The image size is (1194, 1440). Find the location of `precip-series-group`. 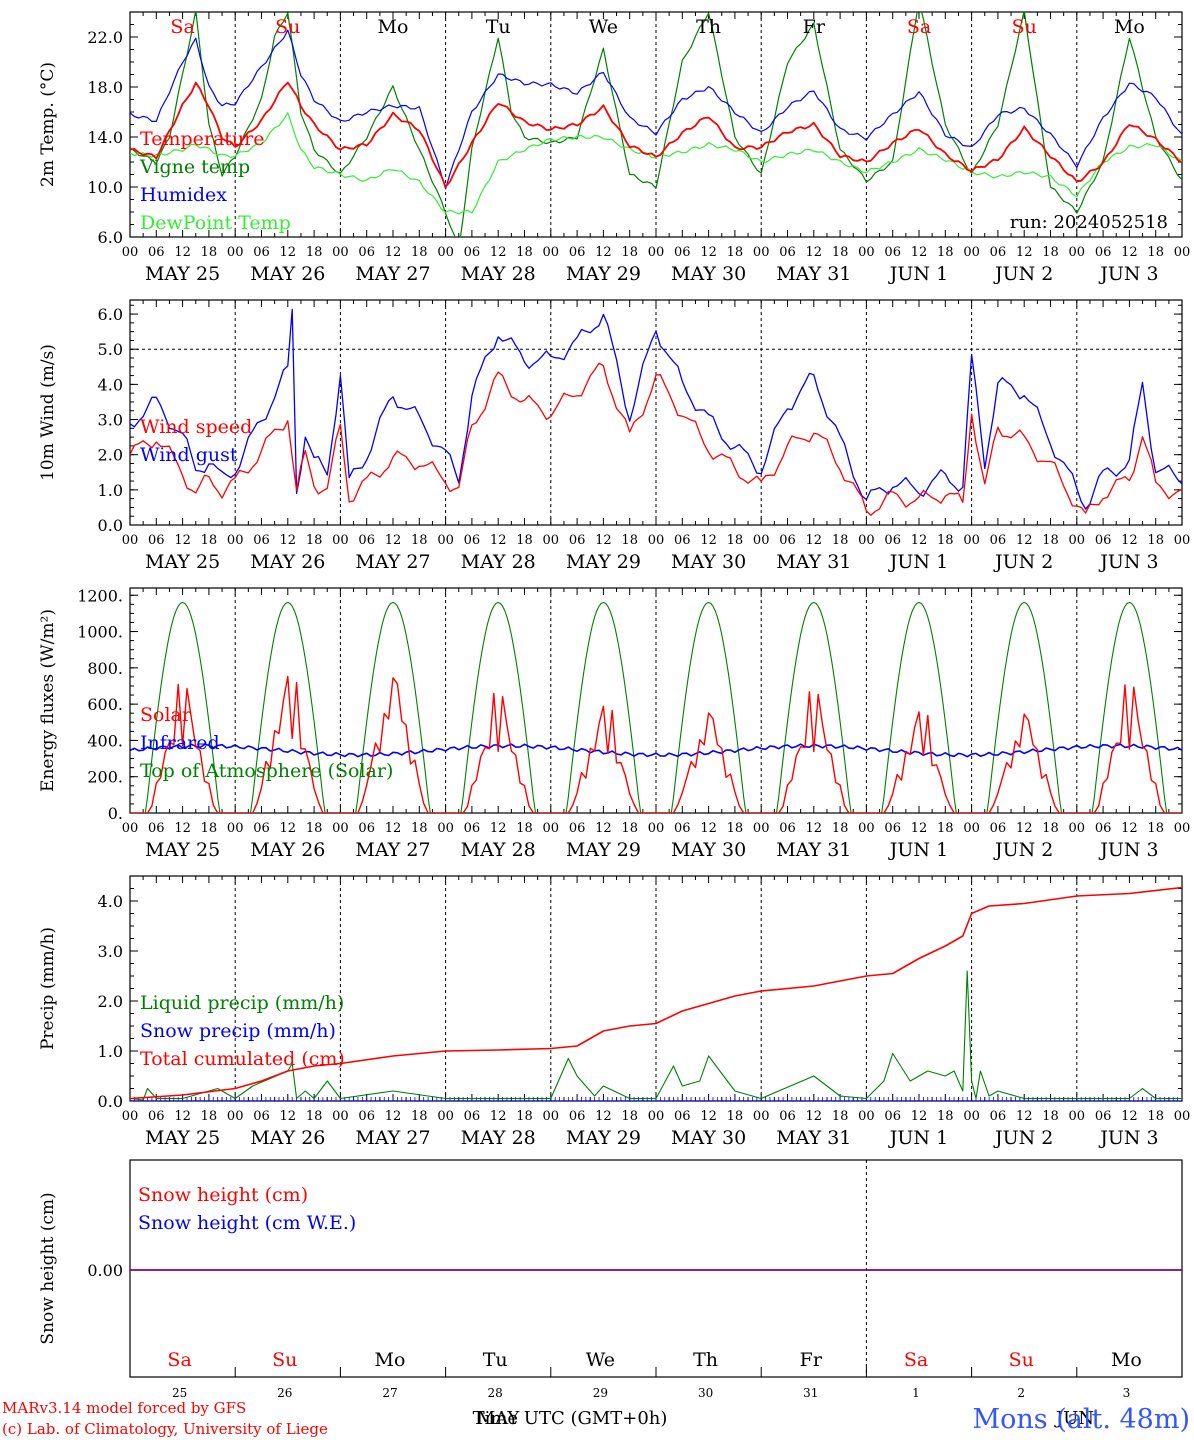

precip-series-group is located at coordinates (656, 993).